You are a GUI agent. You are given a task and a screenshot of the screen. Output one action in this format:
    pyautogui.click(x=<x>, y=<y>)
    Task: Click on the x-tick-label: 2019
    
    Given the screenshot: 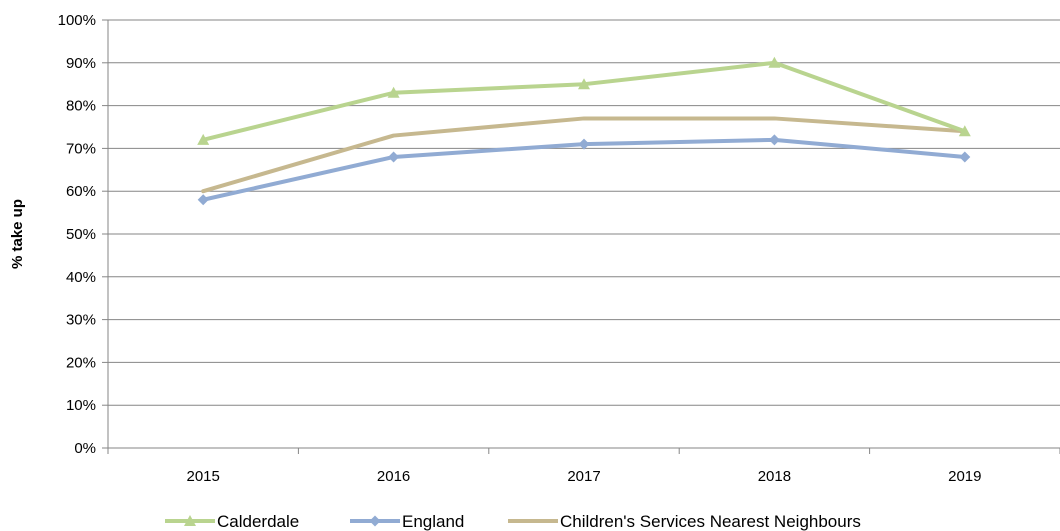 What is the action you would take?
    pyautogui.click(x=964, y=476)
    